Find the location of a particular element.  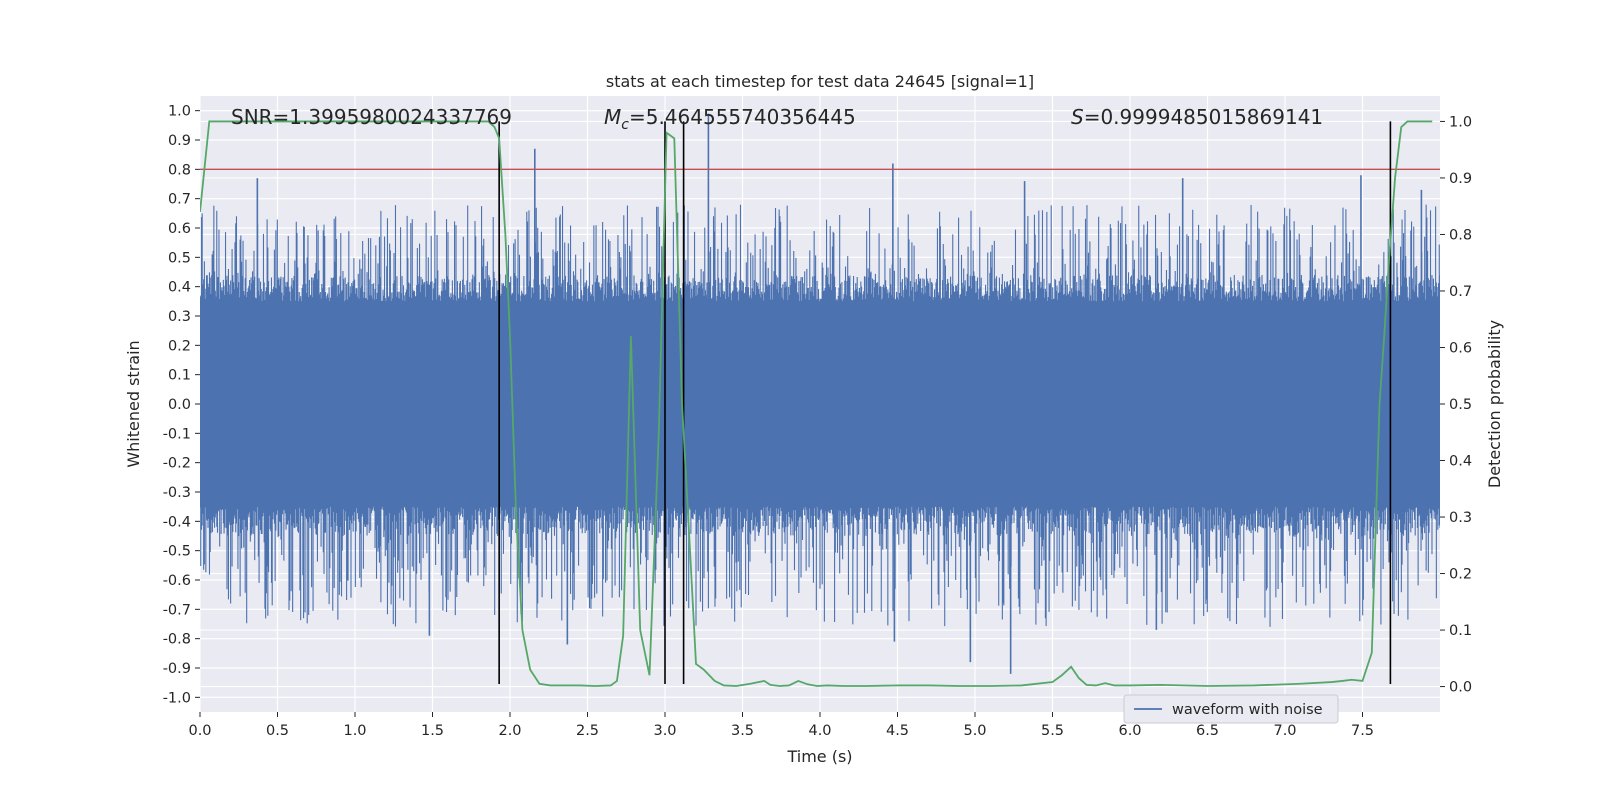

y-tick-label: 0.7 is located at coordinates (179, 200).